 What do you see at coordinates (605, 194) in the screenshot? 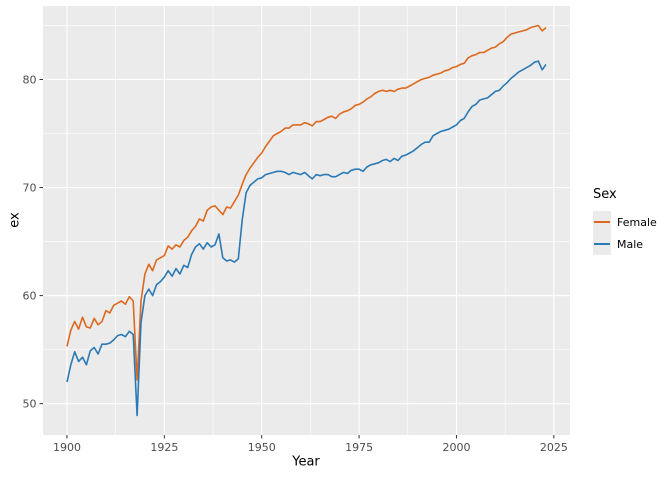
I see `legend-title: Sex` at bounding box center [605, 194].